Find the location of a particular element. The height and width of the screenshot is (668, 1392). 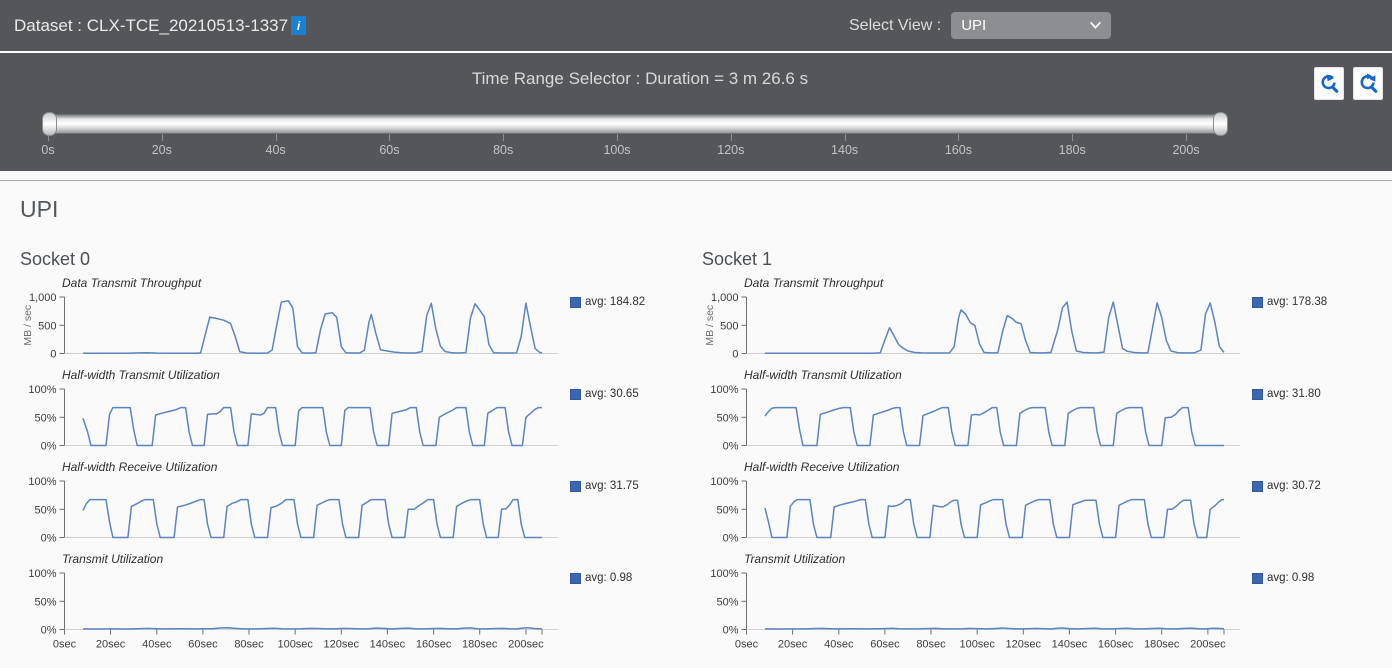

chart-legend: avg: 31.80 is located at coordinates (1286, 394).